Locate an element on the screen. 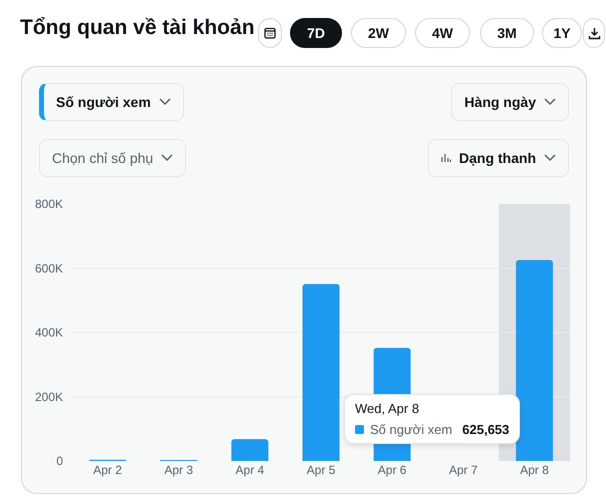 Image resolution: width=606 pixels, height=497 pixels. x-tick-label: Apr 2 is located at coordinates (107, 470).